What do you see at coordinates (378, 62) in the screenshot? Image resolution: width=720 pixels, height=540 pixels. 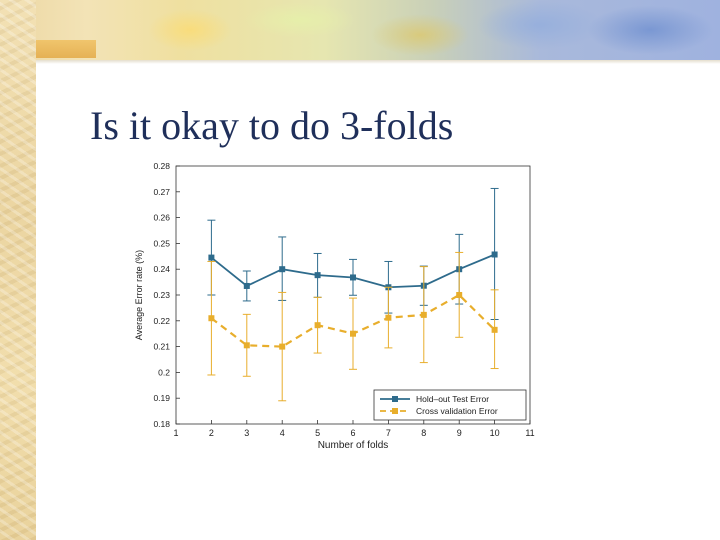 I see `banner-shadow` at bounding box center [378, 62].